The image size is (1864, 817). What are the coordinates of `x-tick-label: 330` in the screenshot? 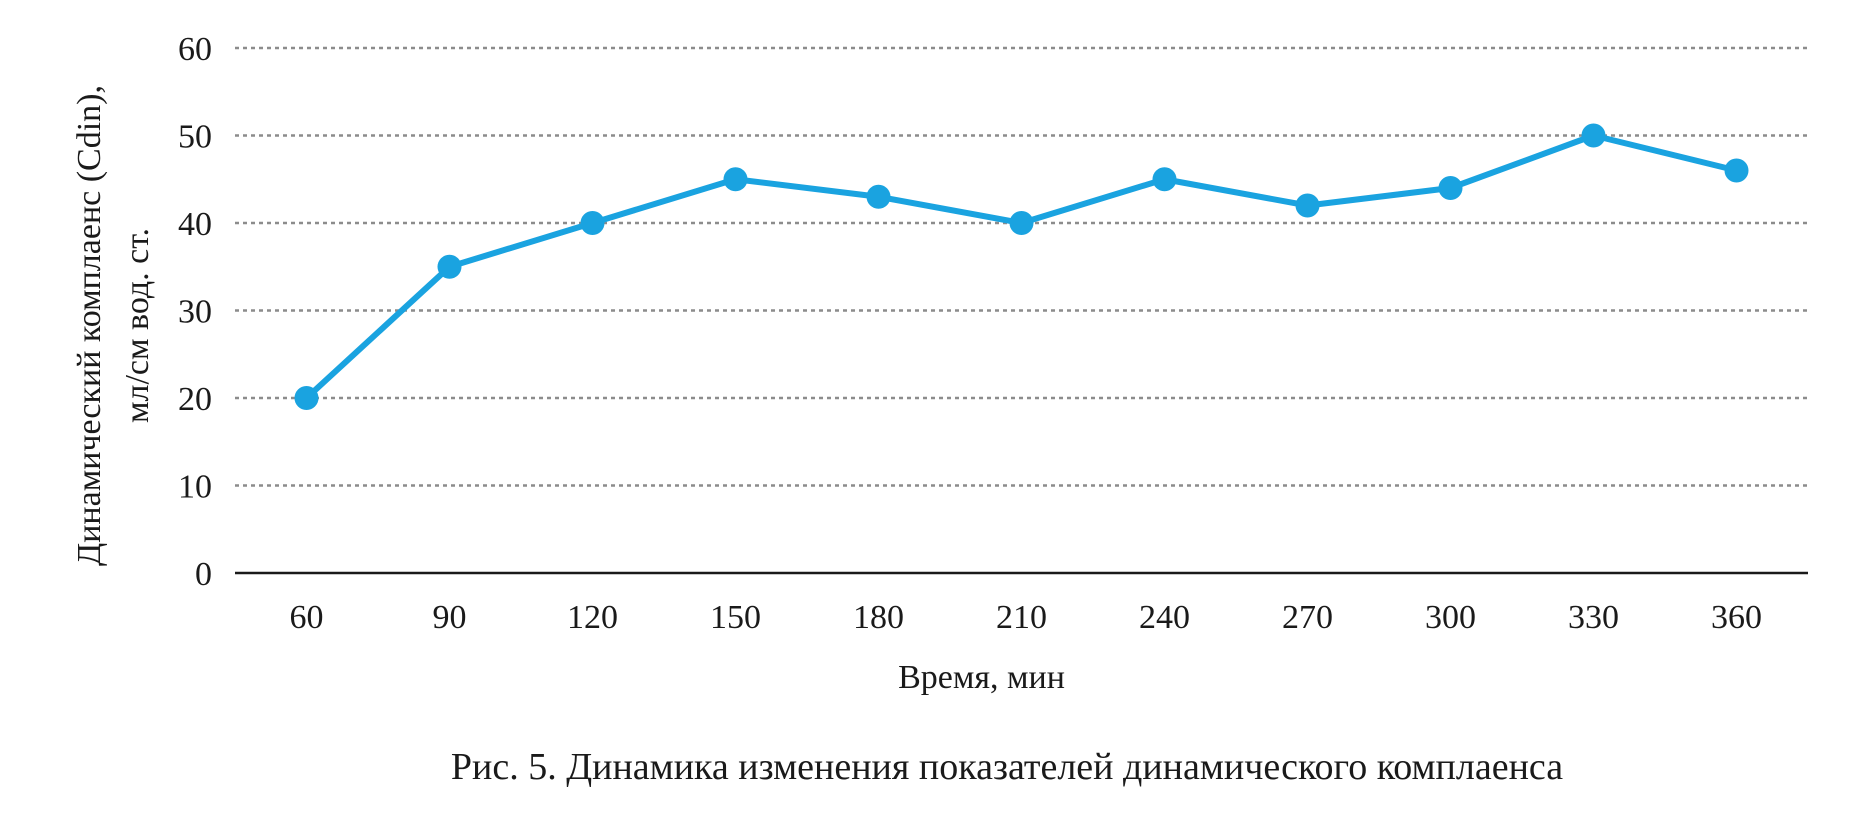 It's located at (1593, 617).